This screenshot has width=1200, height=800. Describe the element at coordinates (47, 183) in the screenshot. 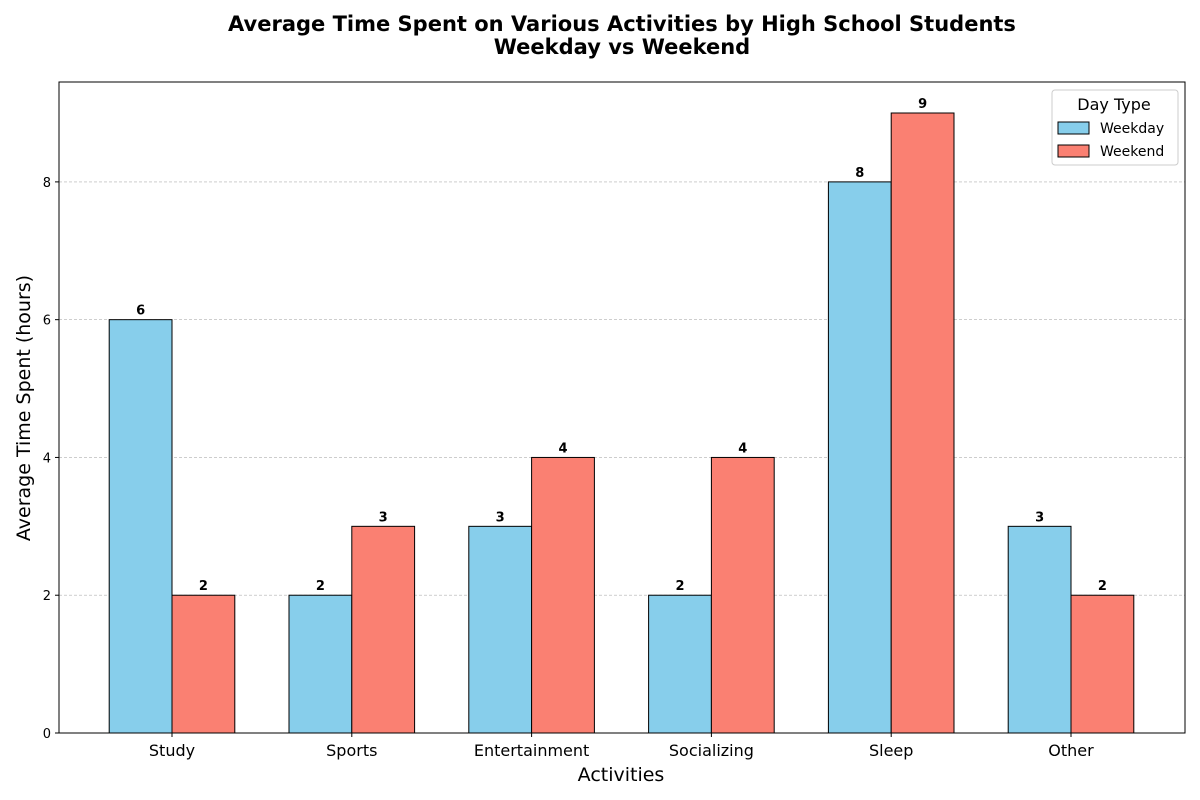

I see `y-tick-label: 8` at that location.